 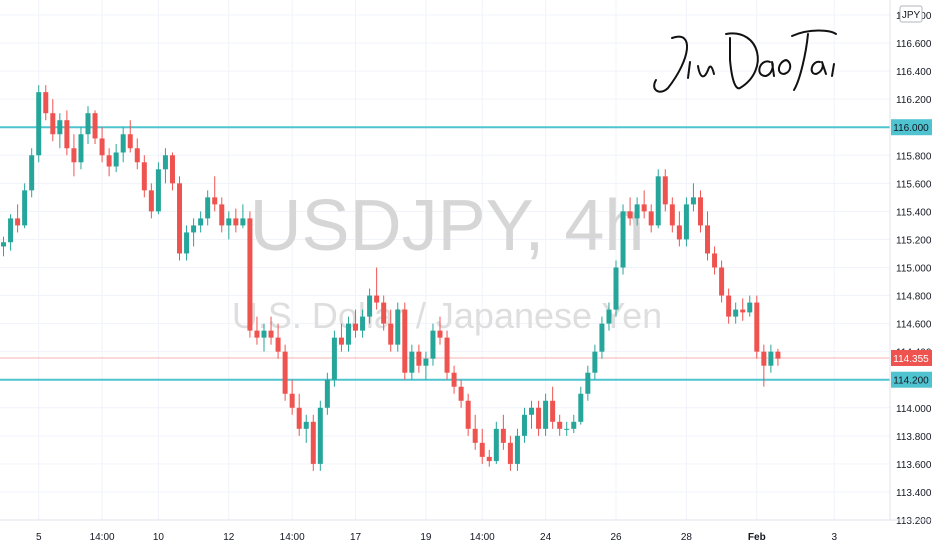 I want to click on x-tick-label: 3, so click(x=834, y=537).